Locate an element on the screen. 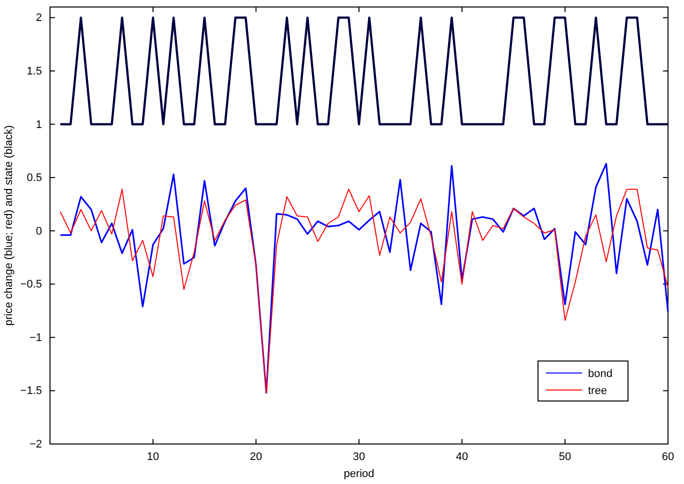  y-tick-label: 1 is located at coordinates (39, 124).